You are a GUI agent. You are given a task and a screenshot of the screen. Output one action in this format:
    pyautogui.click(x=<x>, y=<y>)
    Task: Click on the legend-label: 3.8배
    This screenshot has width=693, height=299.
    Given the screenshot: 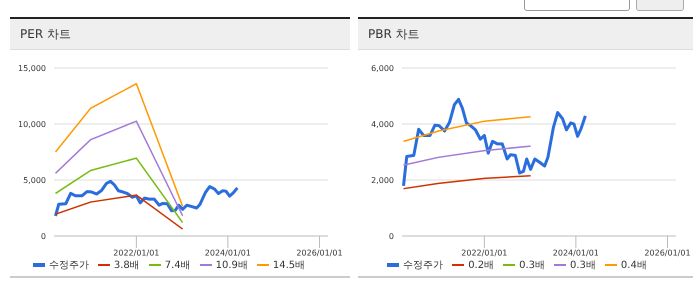 What is the action you would take?
    pyautogui.click(x=127, y=265)
    